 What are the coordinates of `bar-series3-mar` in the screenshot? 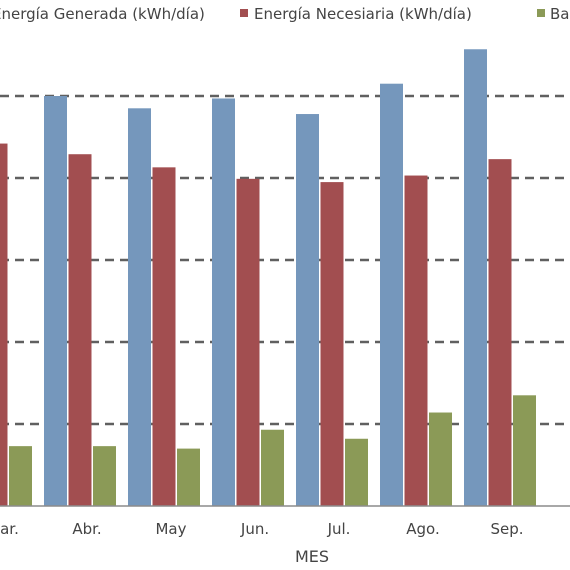 It's located at (20, 476).